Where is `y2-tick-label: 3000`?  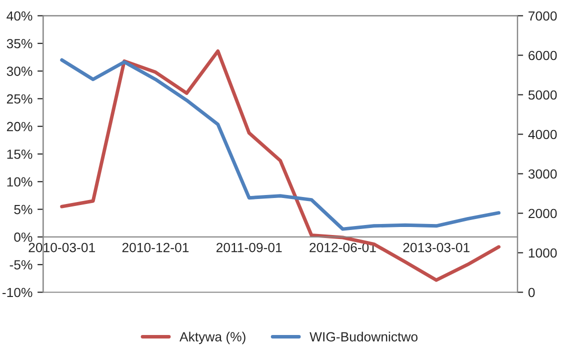 y2-tick-label: 3000 is located at coordinates (542, 174).